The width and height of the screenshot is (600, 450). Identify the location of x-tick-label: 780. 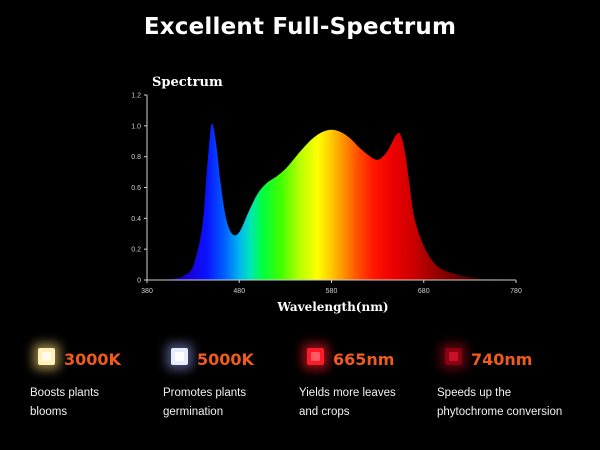
(516, 291).